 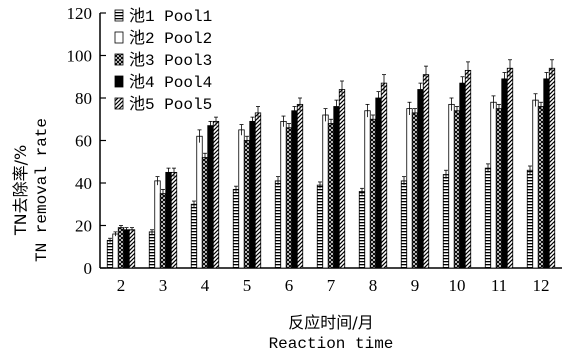 What do you see at coordinates (457, 285) in the screenshot?
I see `x-tick-label: 10` at bounding box center [457, 285].